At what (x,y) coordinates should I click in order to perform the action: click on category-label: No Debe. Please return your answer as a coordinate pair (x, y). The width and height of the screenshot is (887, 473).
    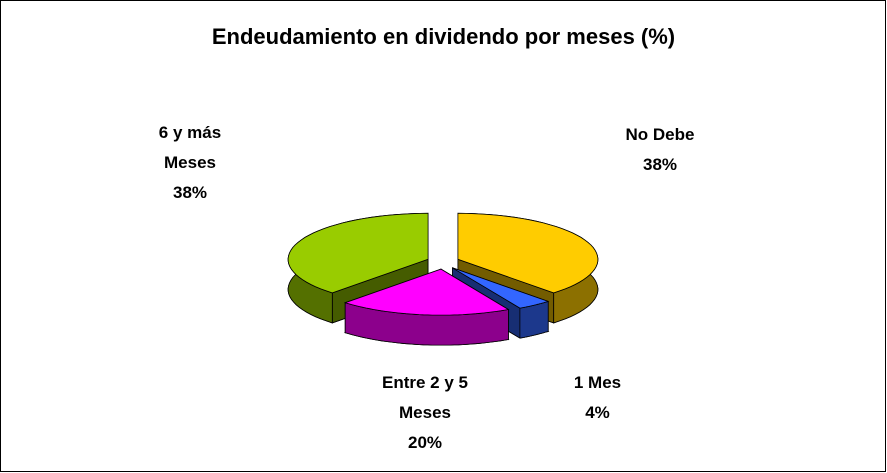
    Looking at the image, I should click on (660, 134).